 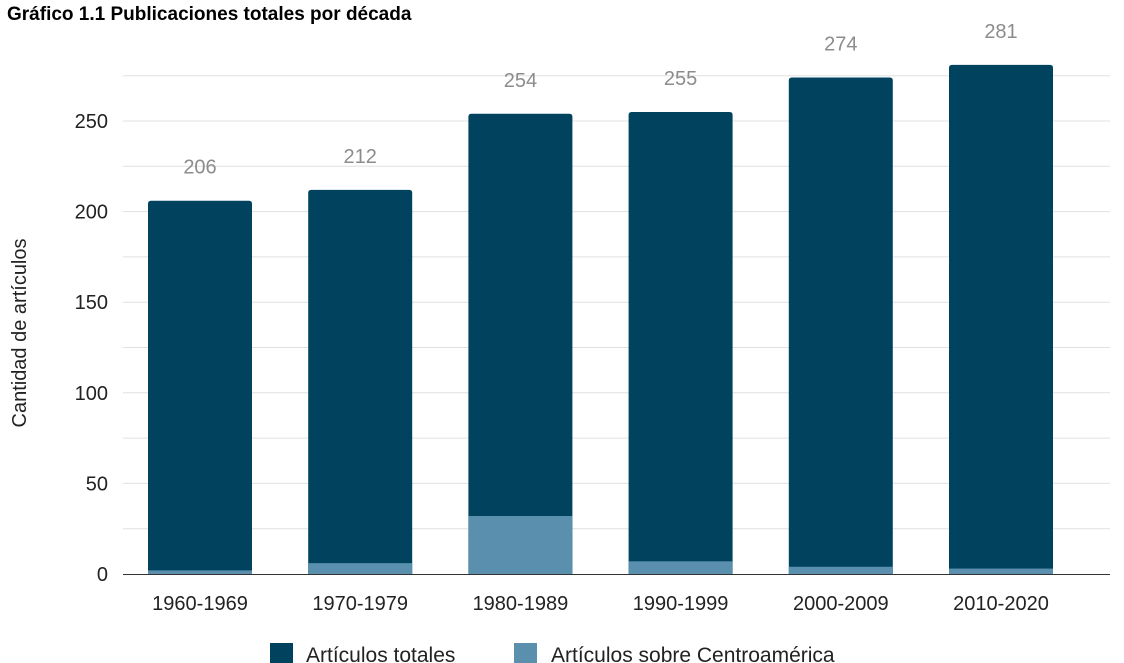 What do you see at coordinates (91, 303) in the screenshot?
I see `y-tick-label: 150` at bounding box center [91, 303].